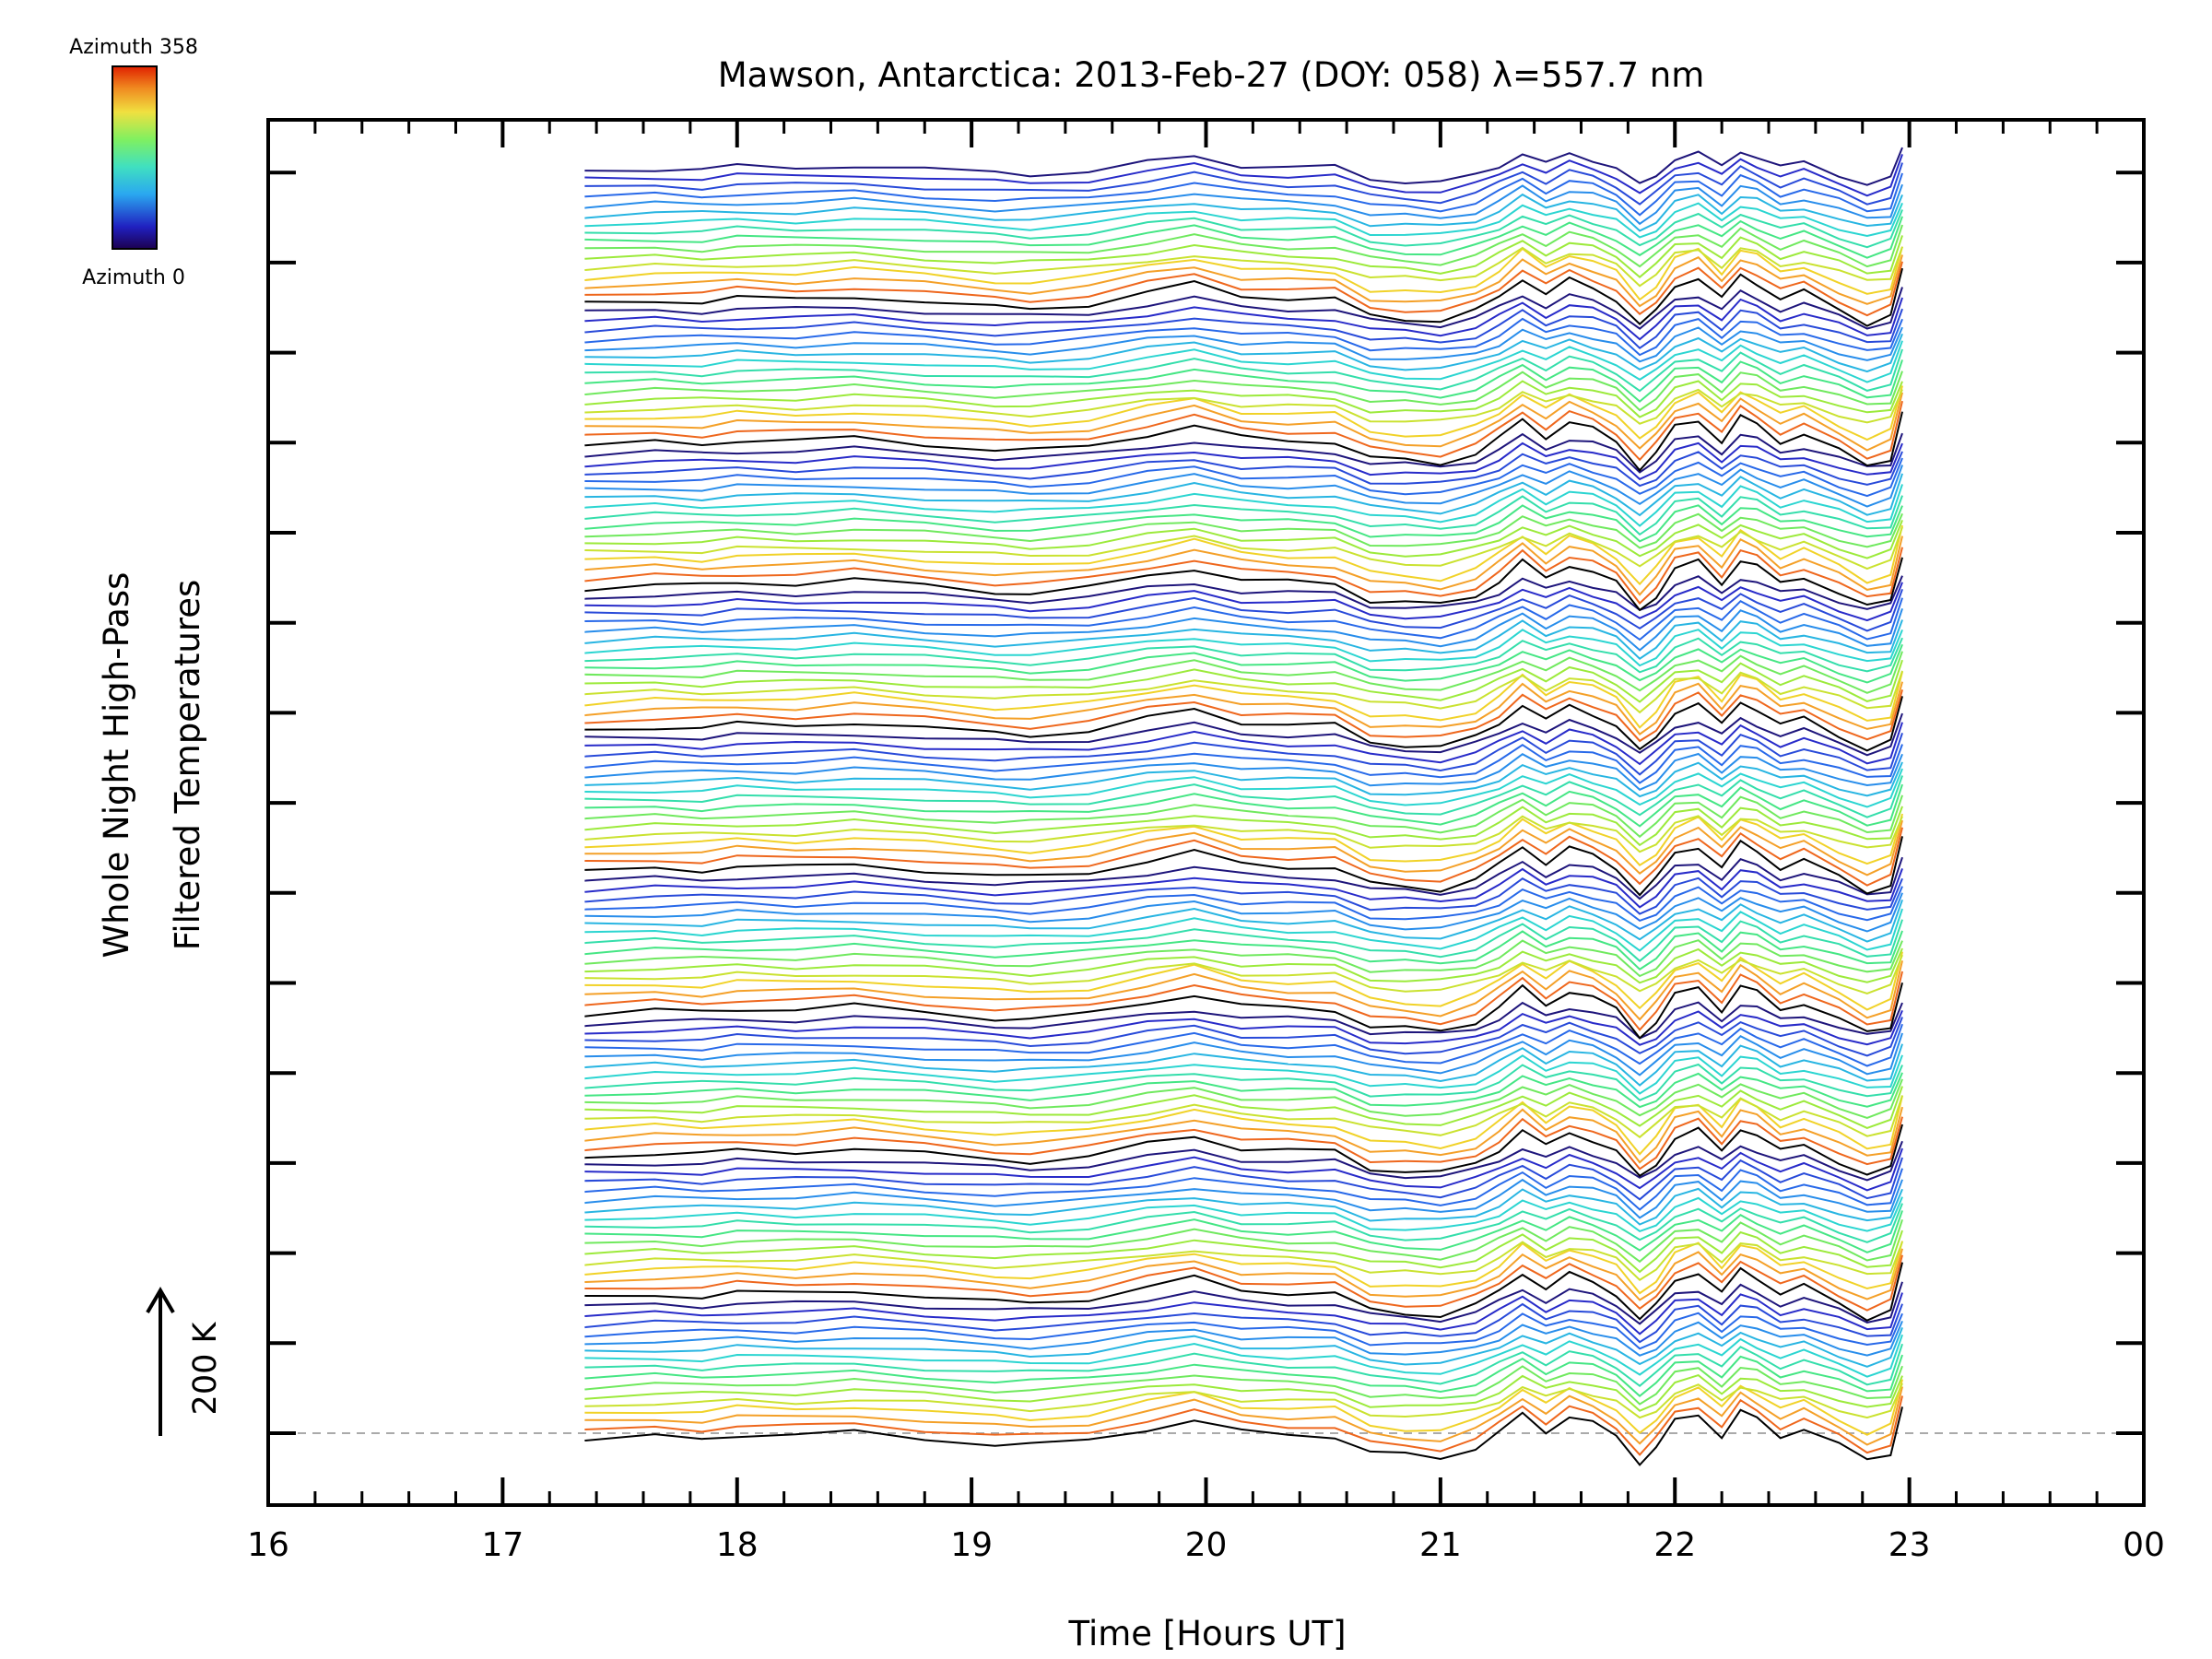 The width and height of the screenshot is (2212, 1659). I want to click on x-tick-label: 23, so click(1909, 1545).